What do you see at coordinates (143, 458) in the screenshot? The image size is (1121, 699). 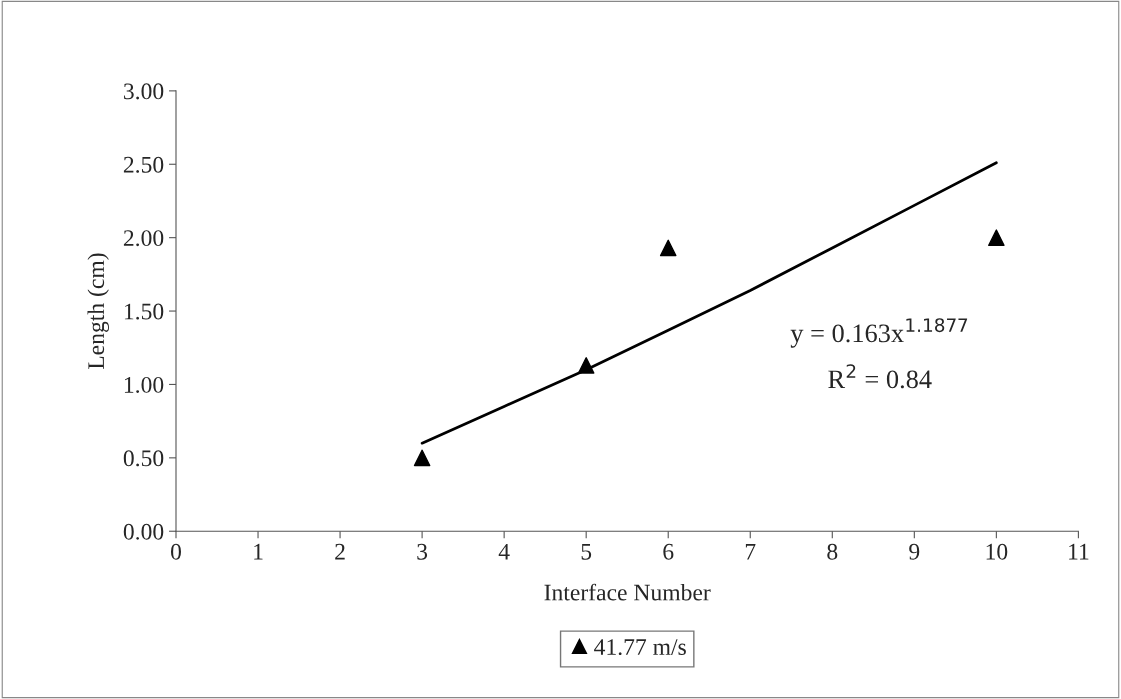 I see `y-tick-label: 0.50` at bounding box center [143, 458].